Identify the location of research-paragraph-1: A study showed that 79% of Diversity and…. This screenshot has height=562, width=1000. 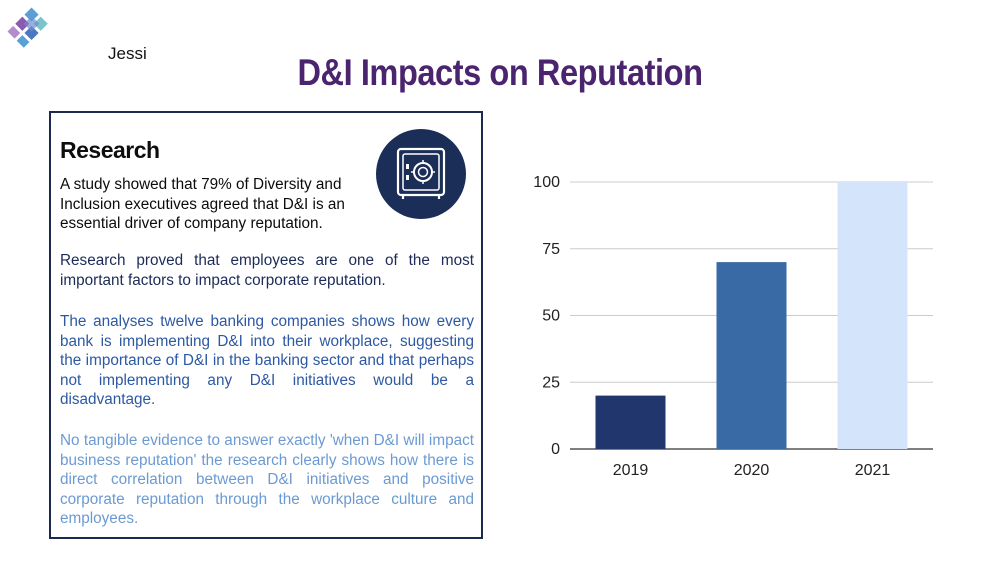
(202, 204).